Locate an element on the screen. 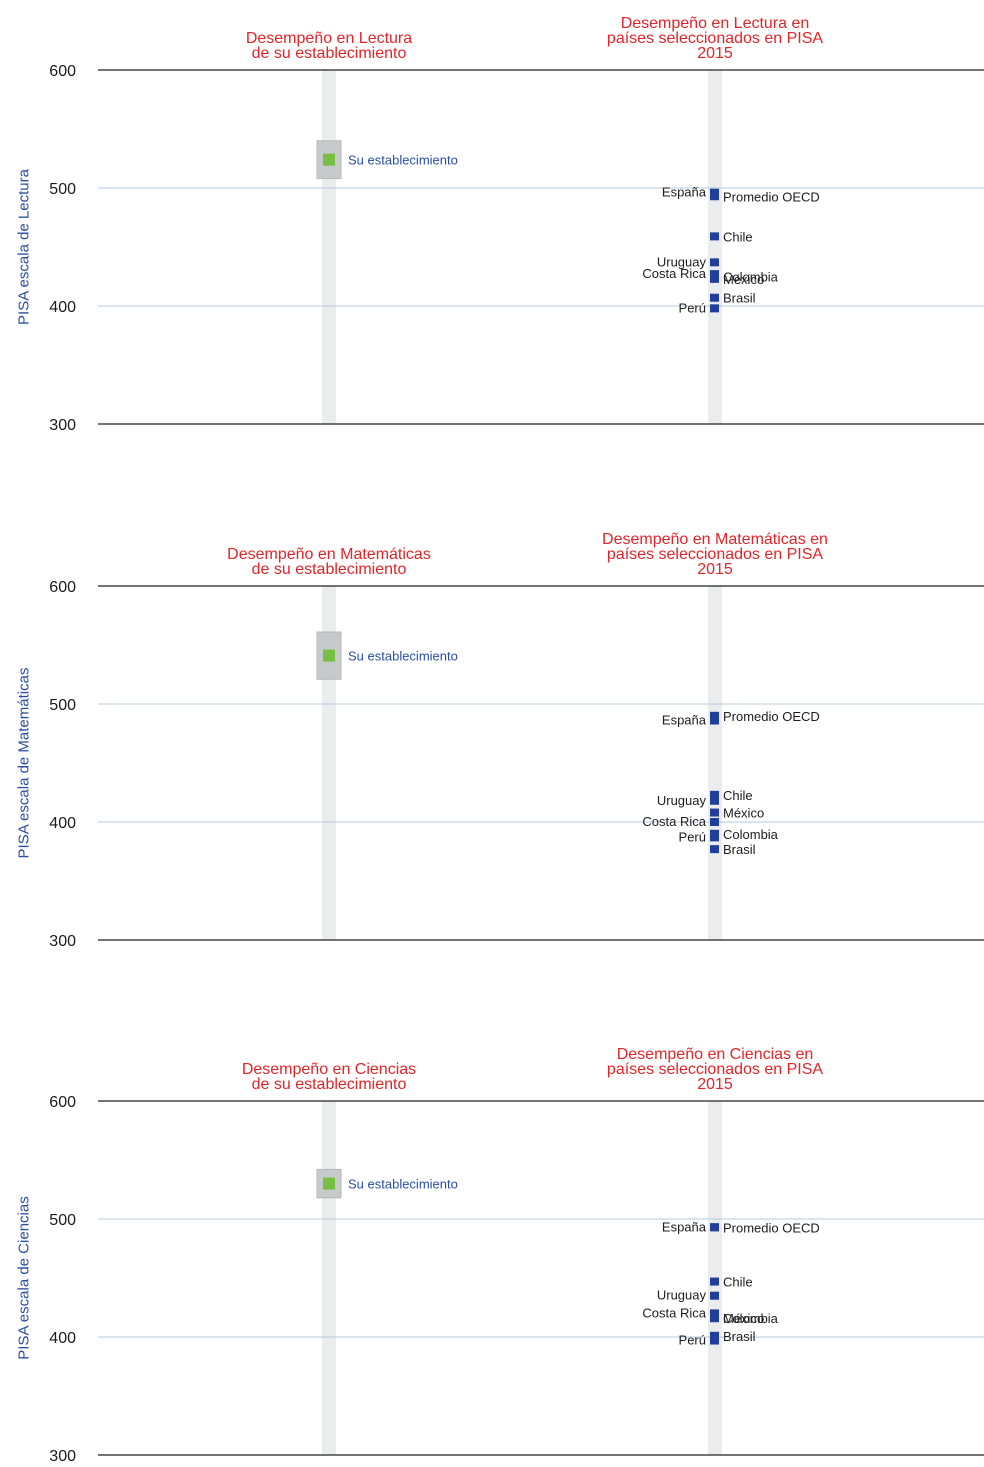 The width and height of the screenshot is (984, 1467). country-label-right: Colombia is located at coordinates (751, 834).